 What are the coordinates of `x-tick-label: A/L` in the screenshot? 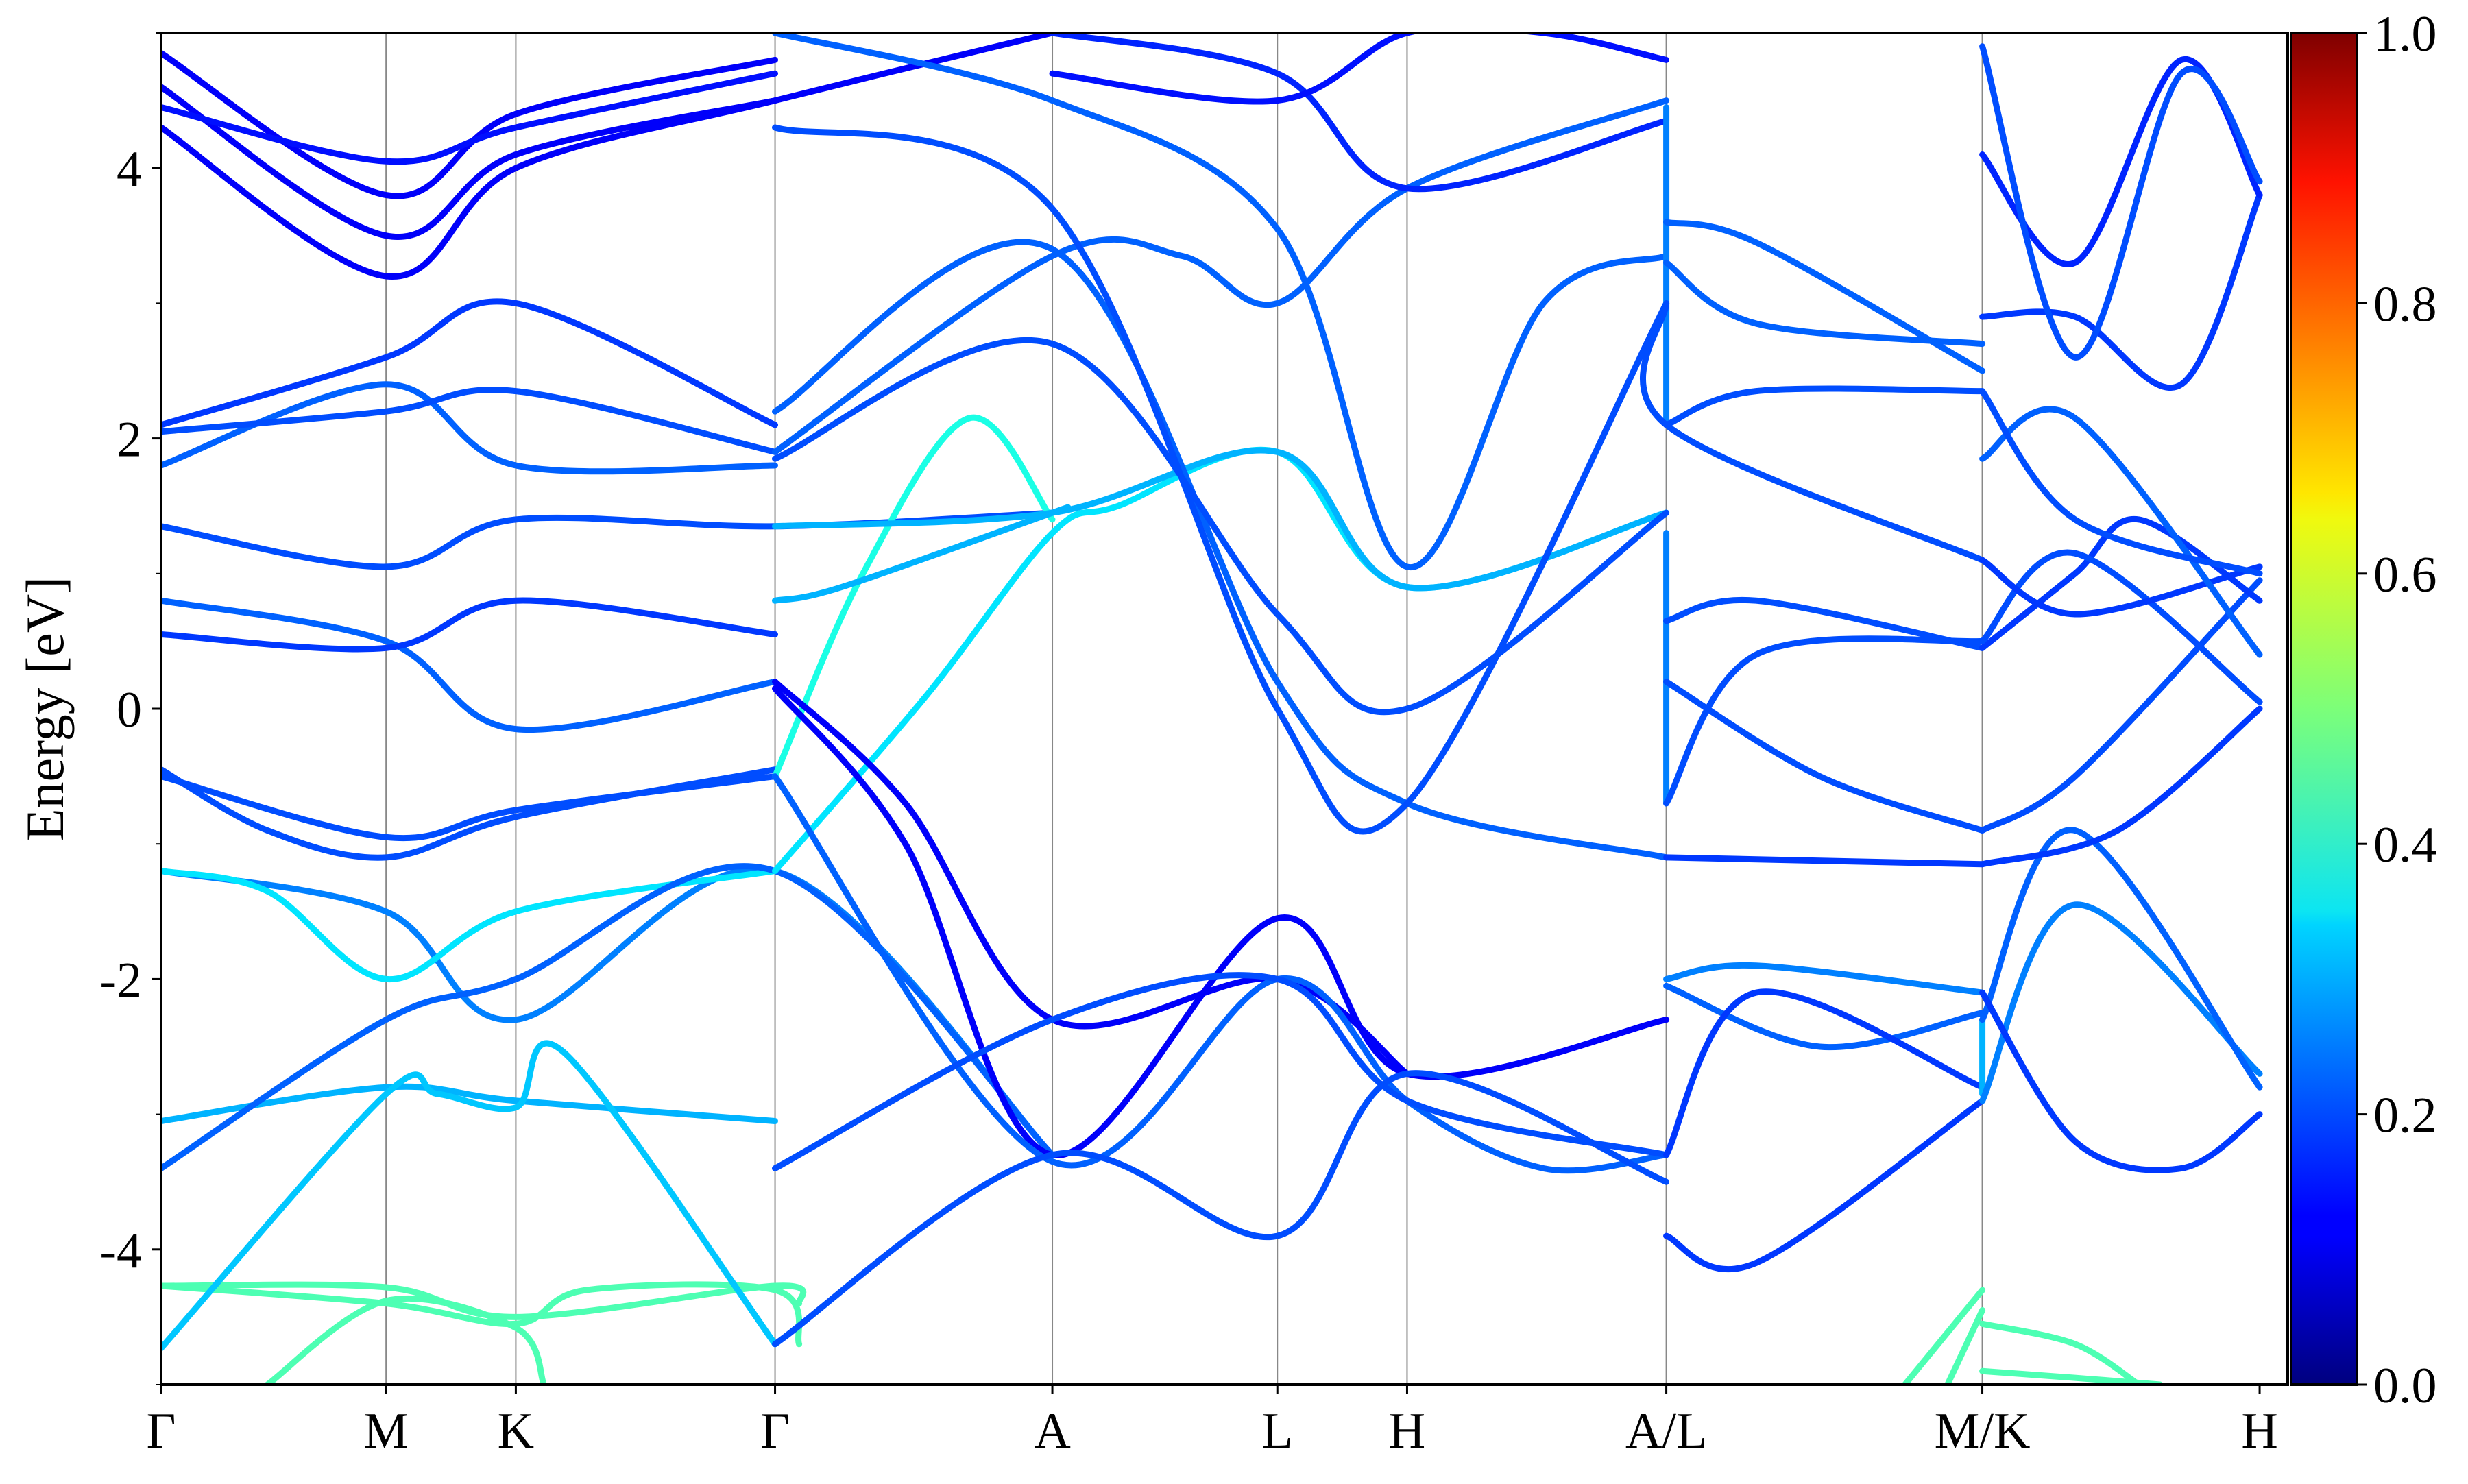 It's located at (1666, 1431).